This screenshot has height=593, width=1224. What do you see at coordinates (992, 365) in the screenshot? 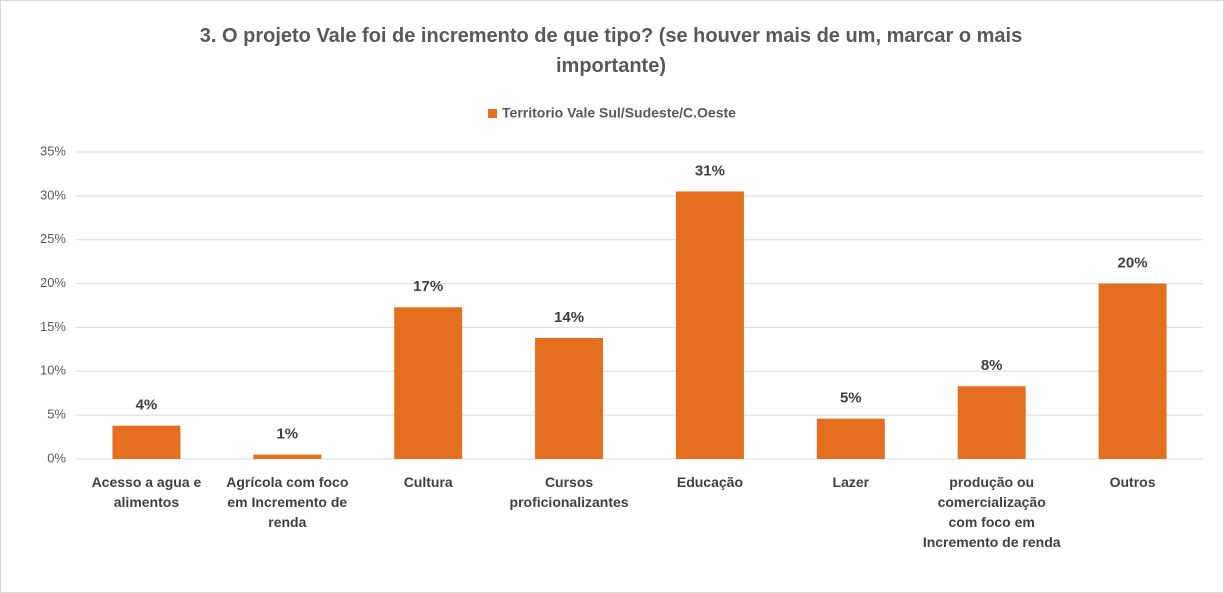
I see `data-label: 8%` at bounding box center [992, 365].